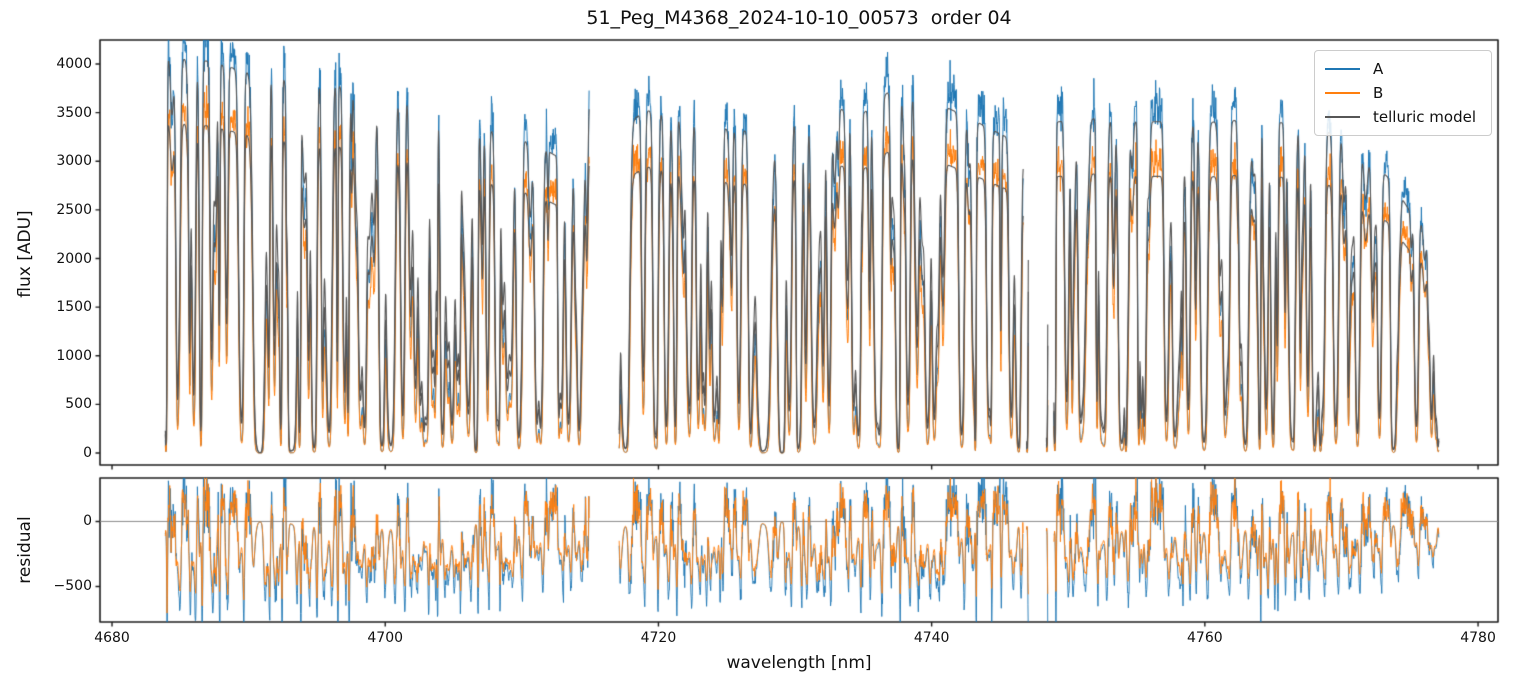  What do you see at coordinates (658, 638) in the screenshot?
I see `x-tick-label-4720: 4720` at bounding box center [658, 638].